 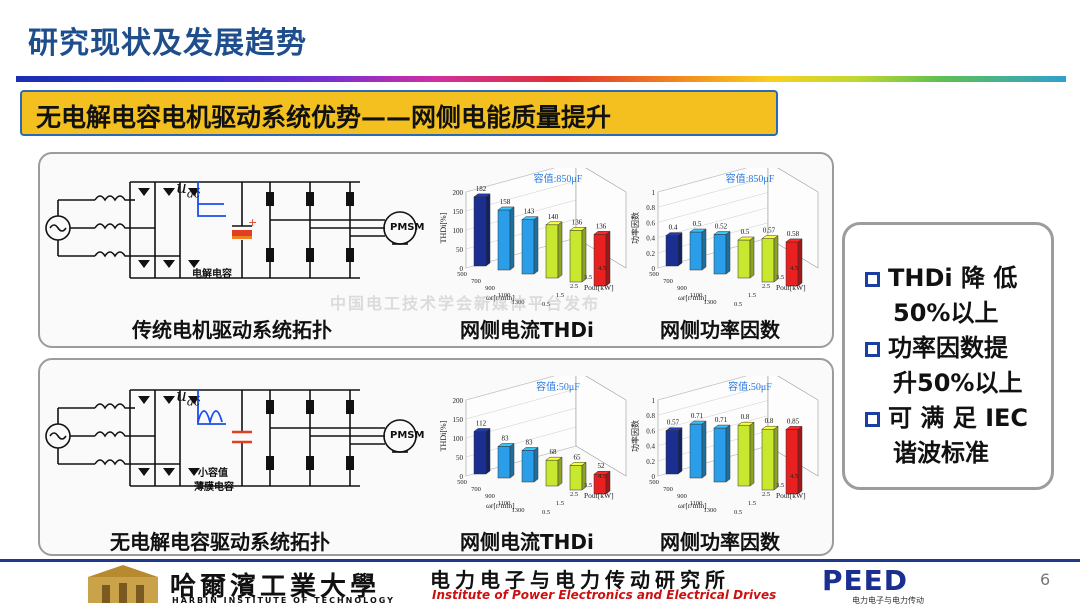 I want to click on page-title: 研究现状及发展趋势, so click(x=167, y=43).